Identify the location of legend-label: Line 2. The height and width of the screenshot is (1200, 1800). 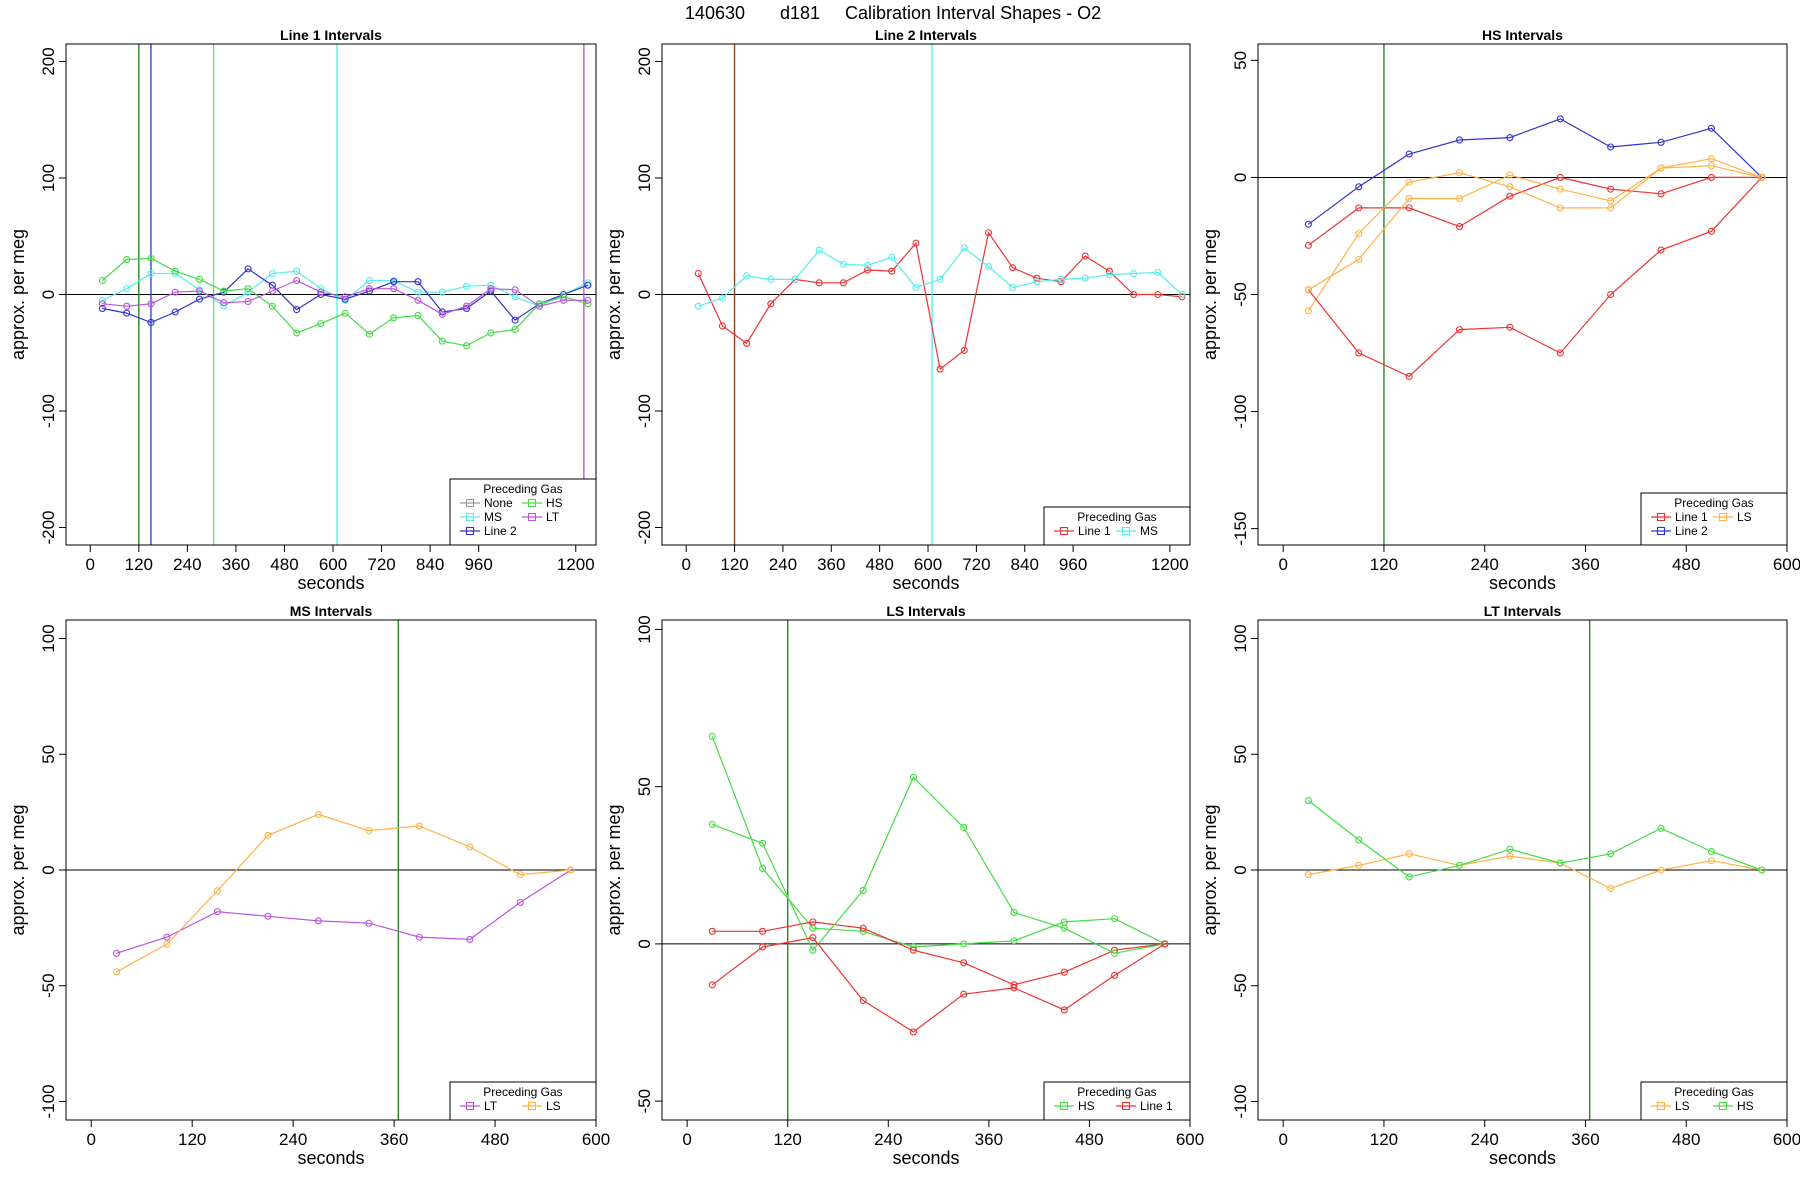
(500, 531).